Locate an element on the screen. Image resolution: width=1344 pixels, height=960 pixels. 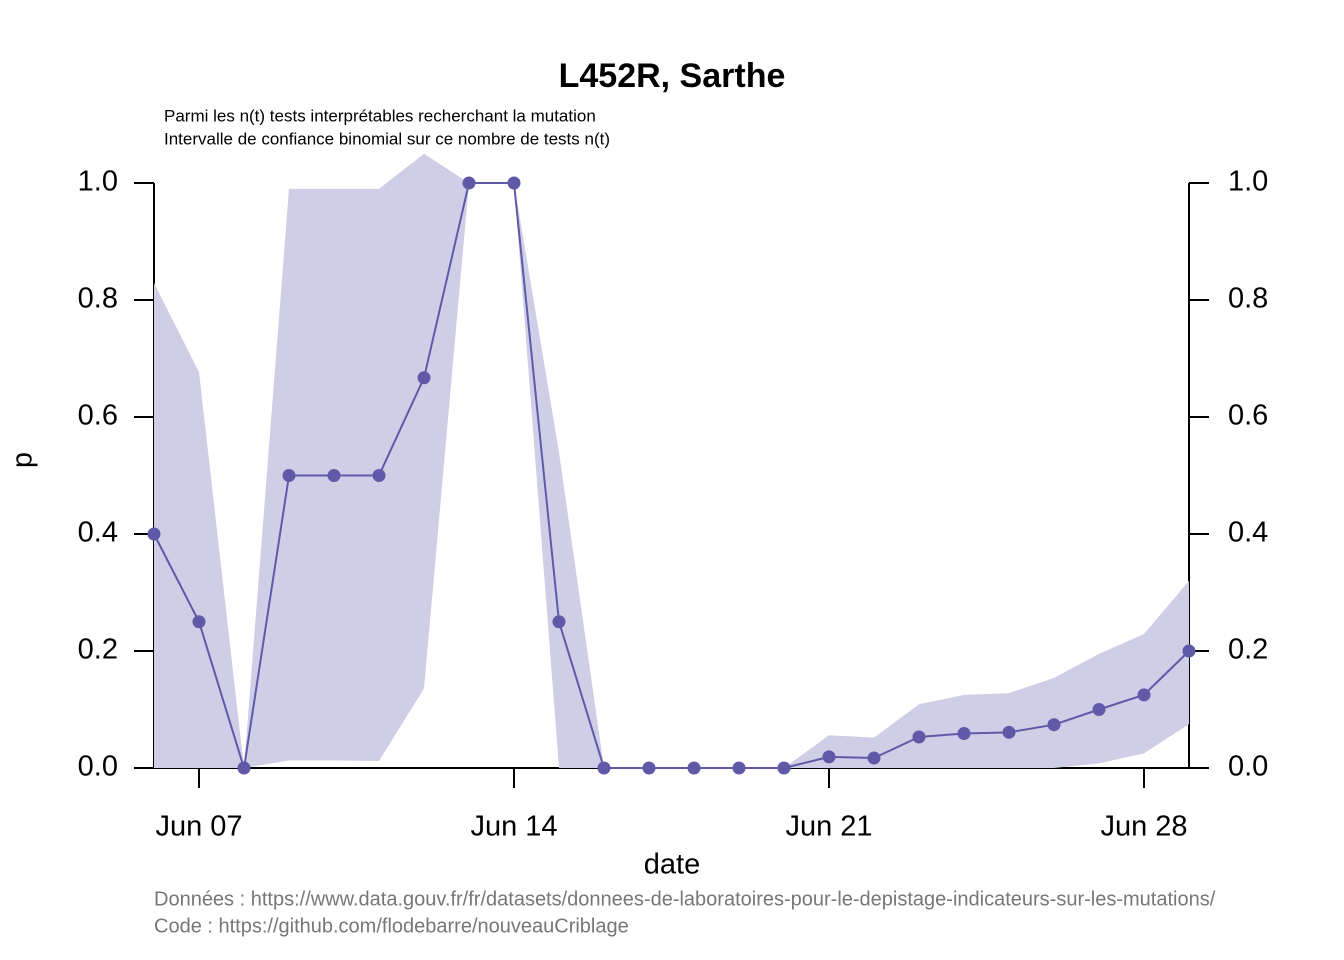
y-tick-label: 0.0 is located at coordinates (98, 767).